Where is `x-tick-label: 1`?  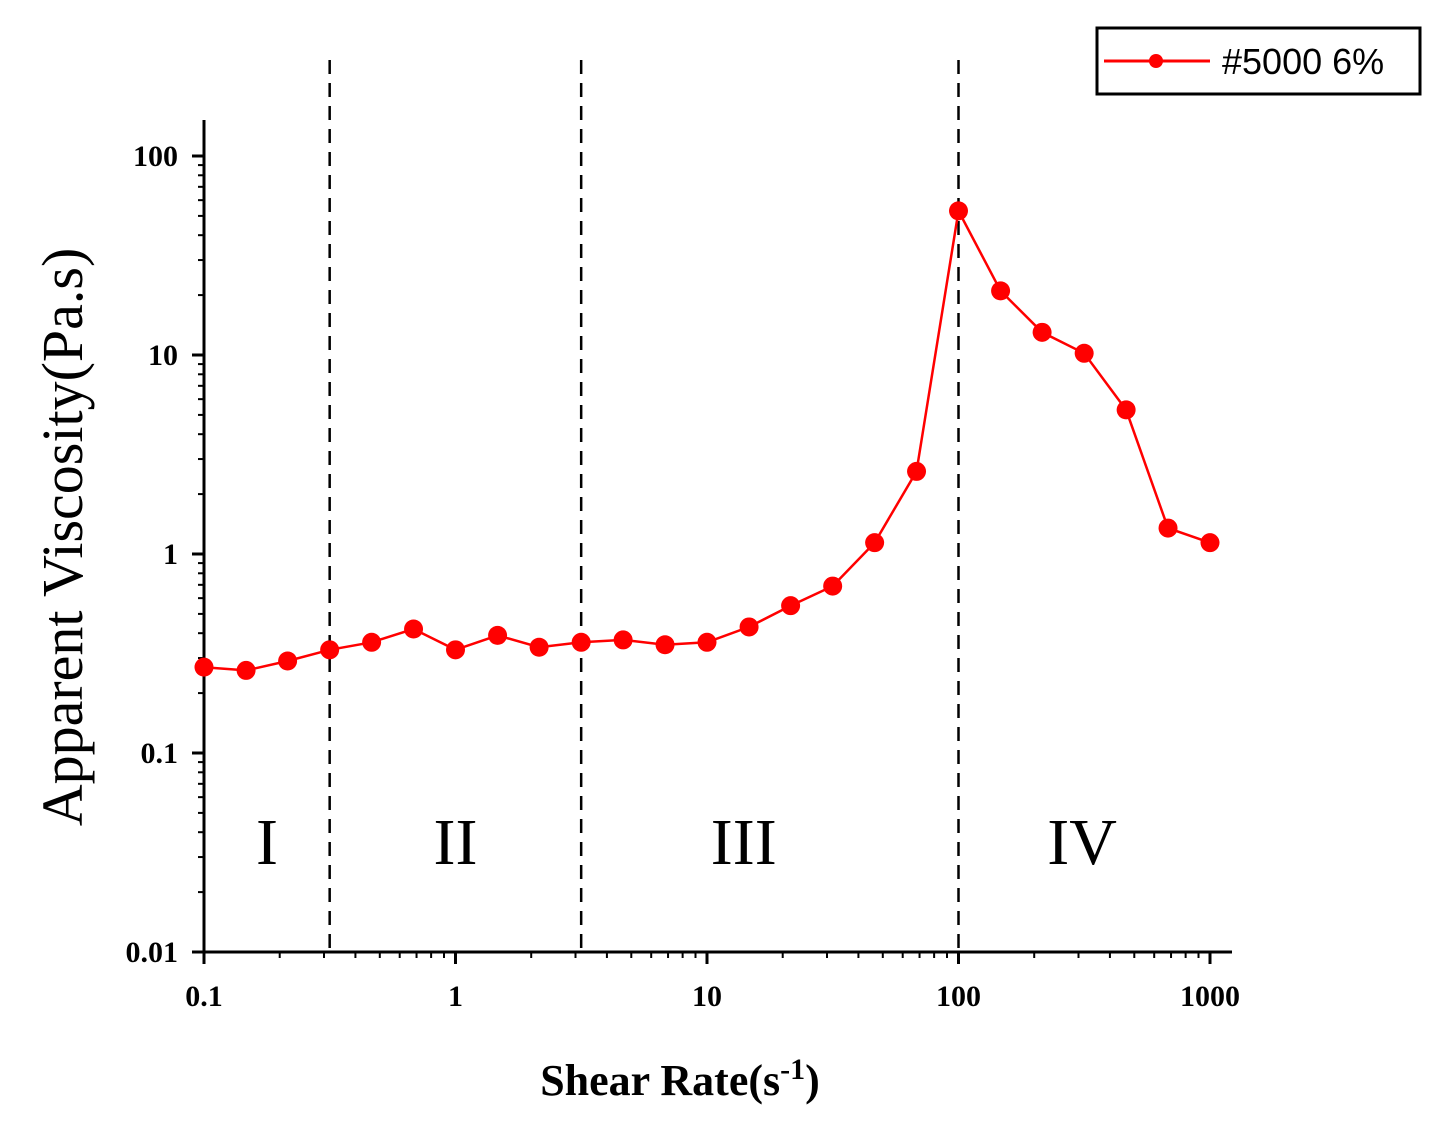
x-tick-label: 1 is located at coordinates (455, 996).